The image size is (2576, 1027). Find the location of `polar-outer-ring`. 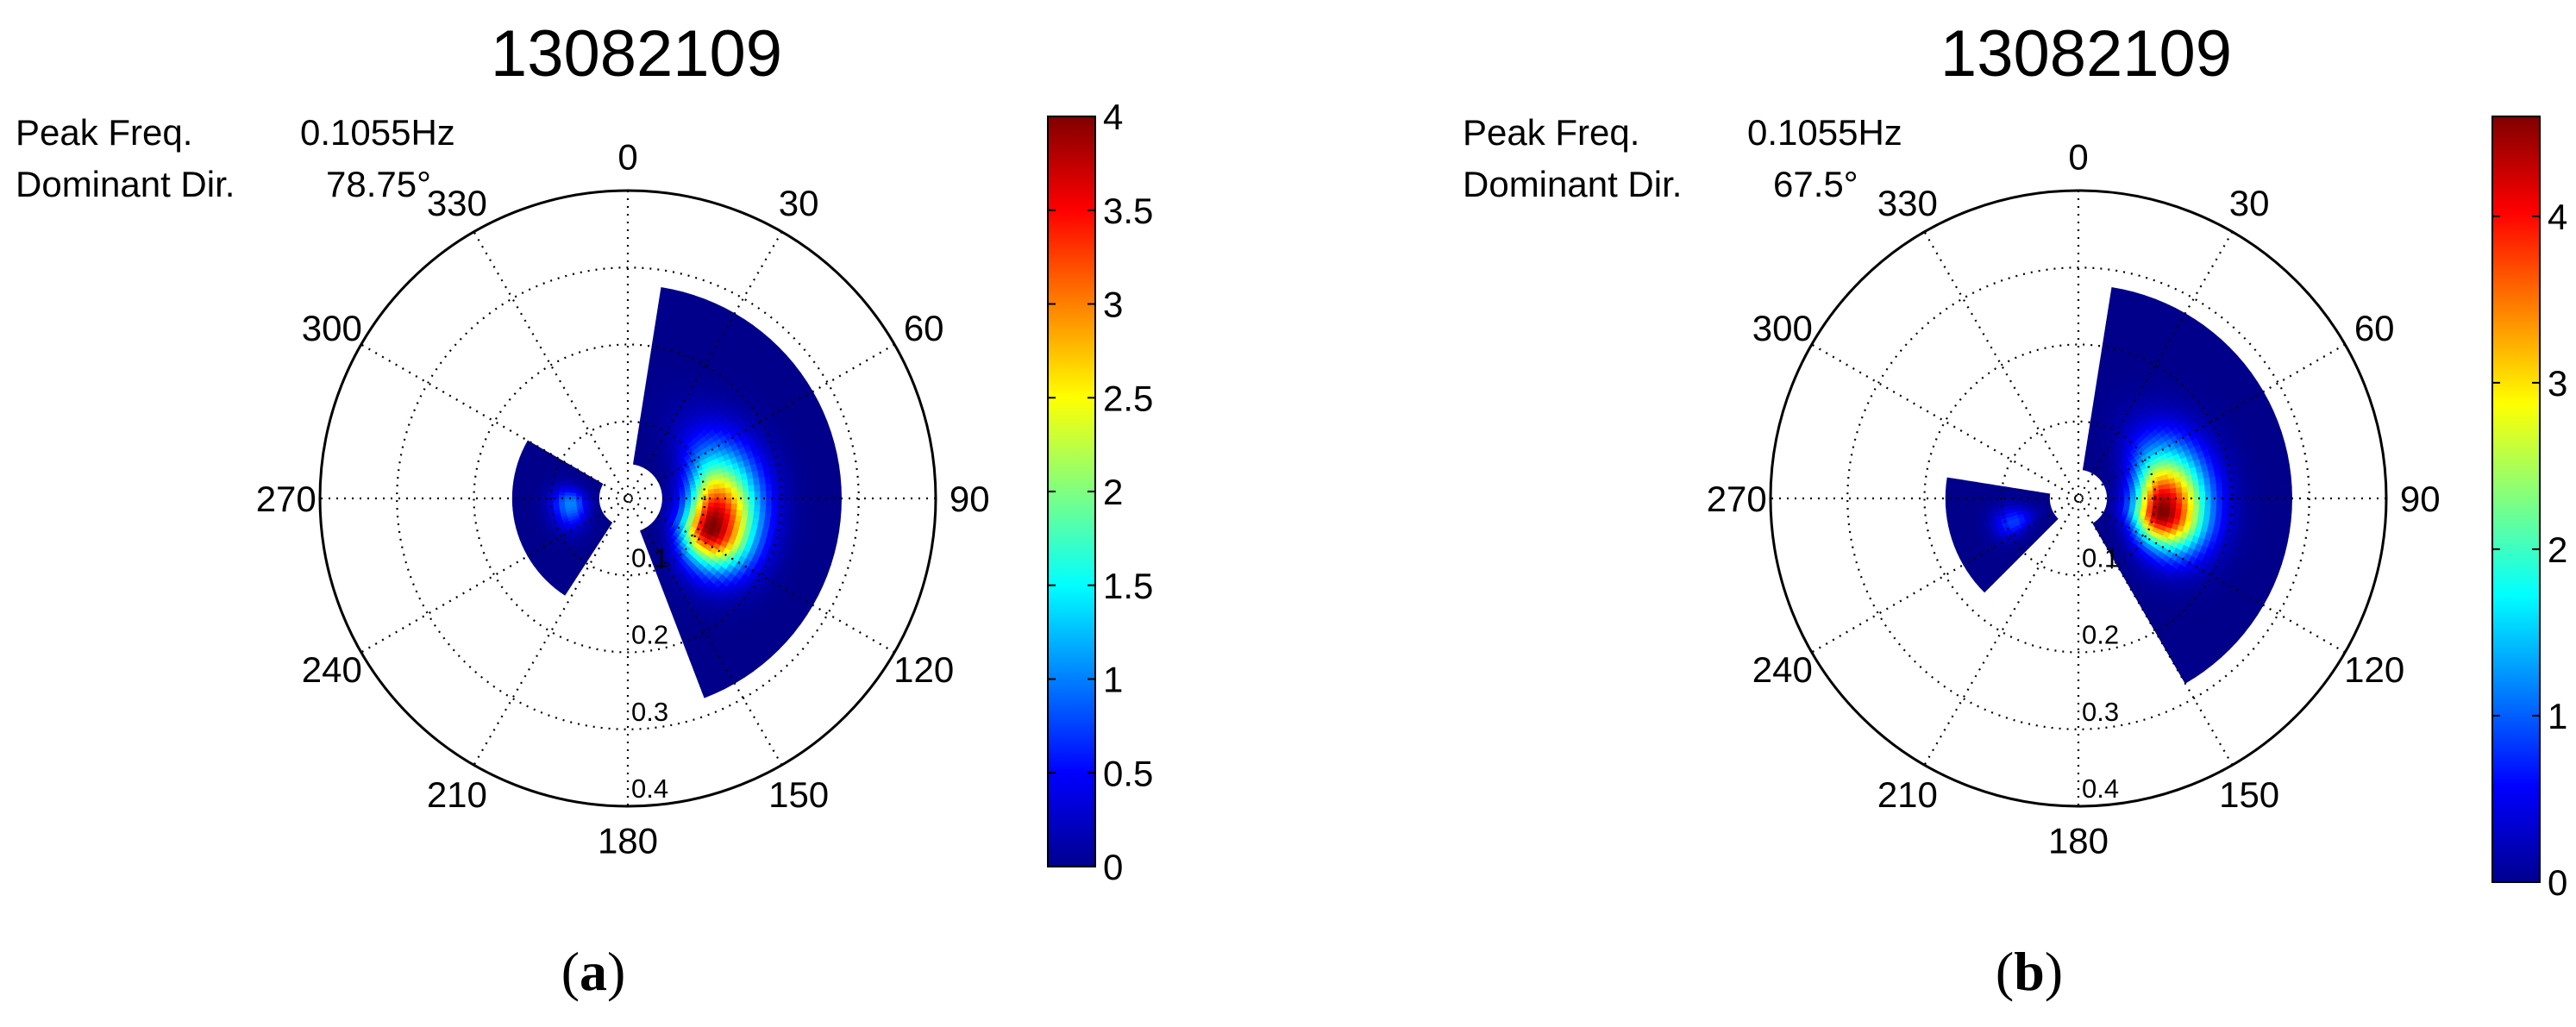

polar-outer-ring is located at coordinates (2078, 498).